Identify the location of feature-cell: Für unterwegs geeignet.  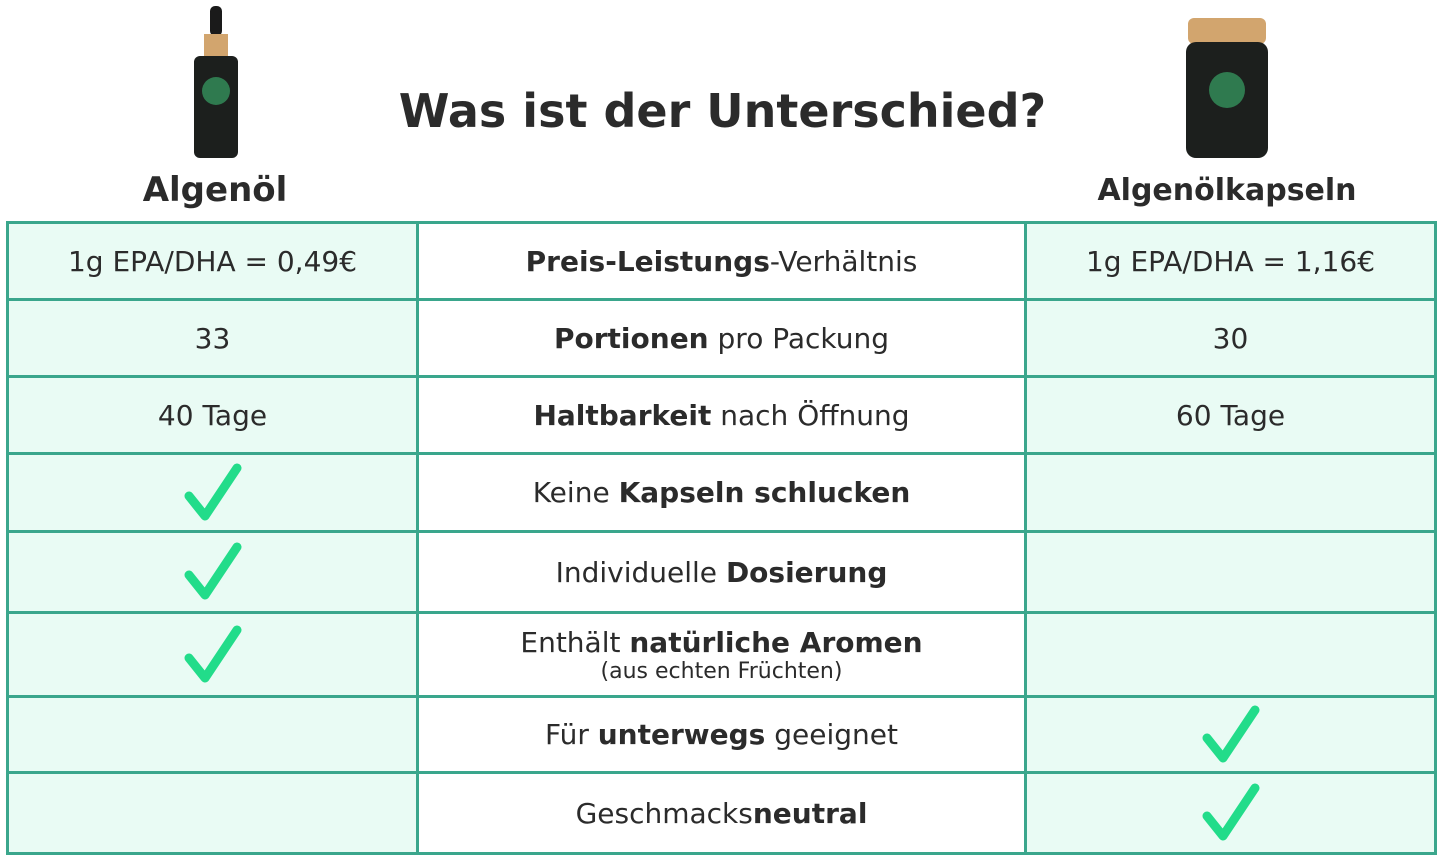
(721, 734).